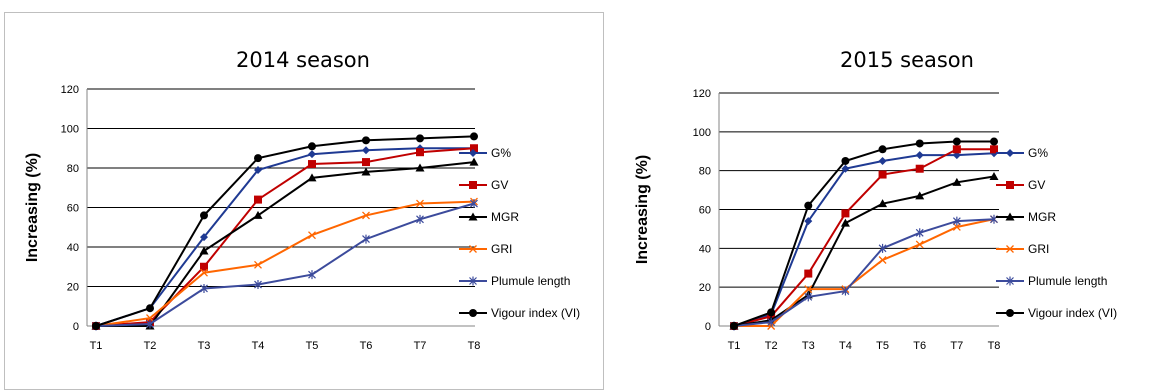  Describe the element at coordinates (808, 346) in the screenshot. I see `chart2-x-tick-t3: T3` at that location.